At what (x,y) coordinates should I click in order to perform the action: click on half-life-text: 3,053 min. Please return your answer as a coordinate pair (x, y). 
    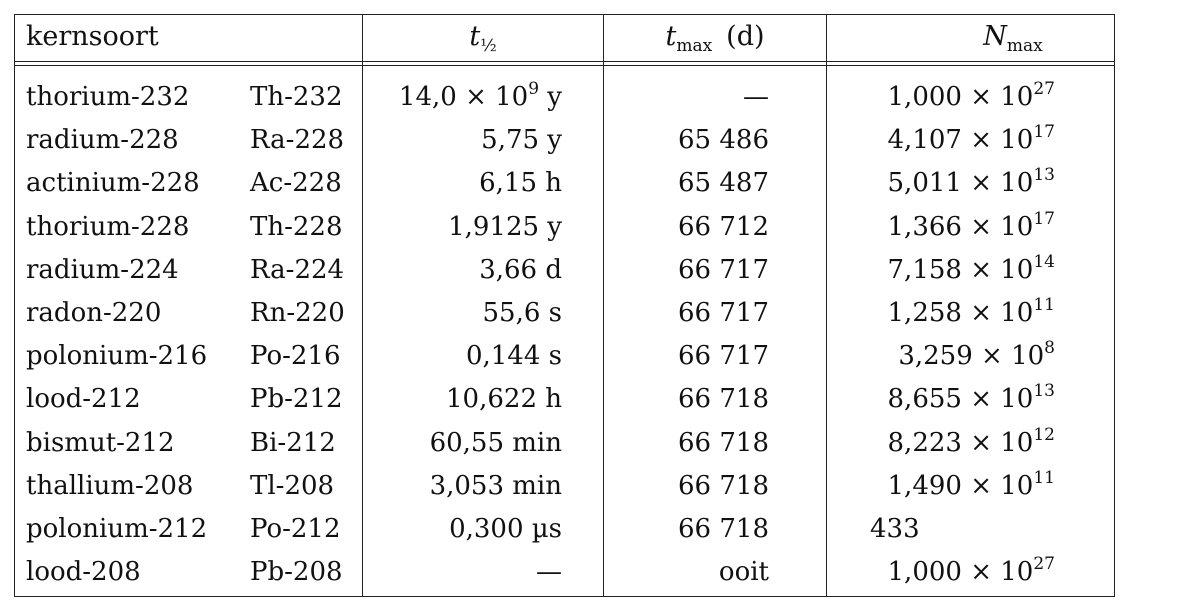
    Looking at the image, I should click on (495, 485).